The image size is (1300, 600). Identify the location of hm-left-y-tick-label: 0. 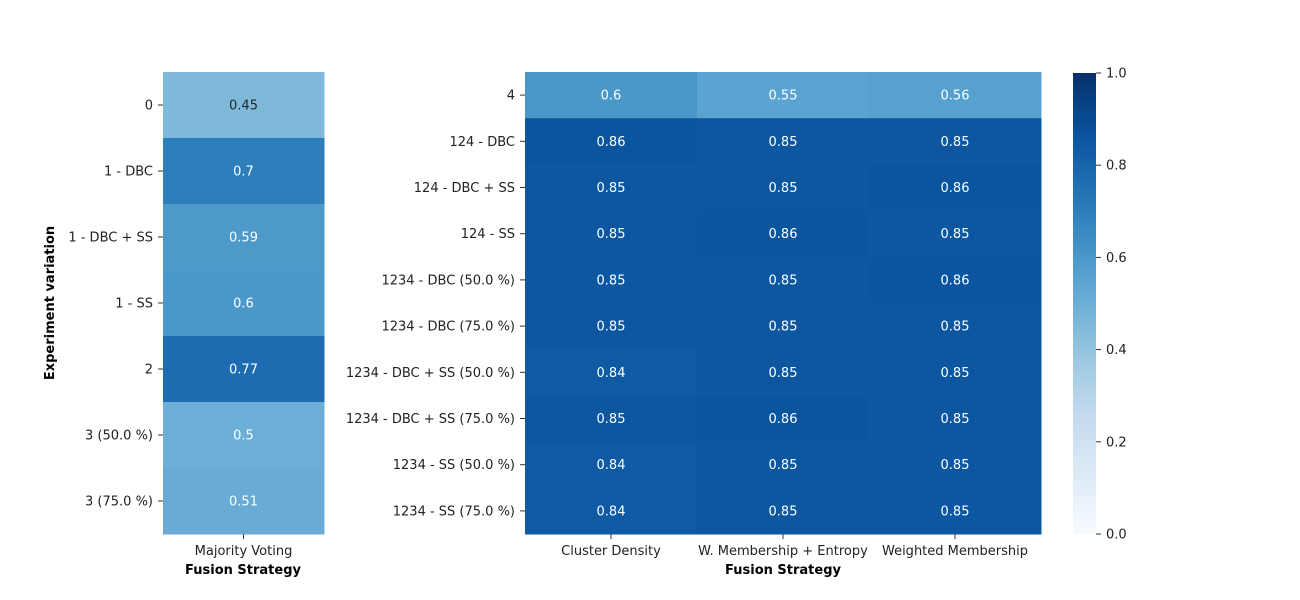
(149, 106).